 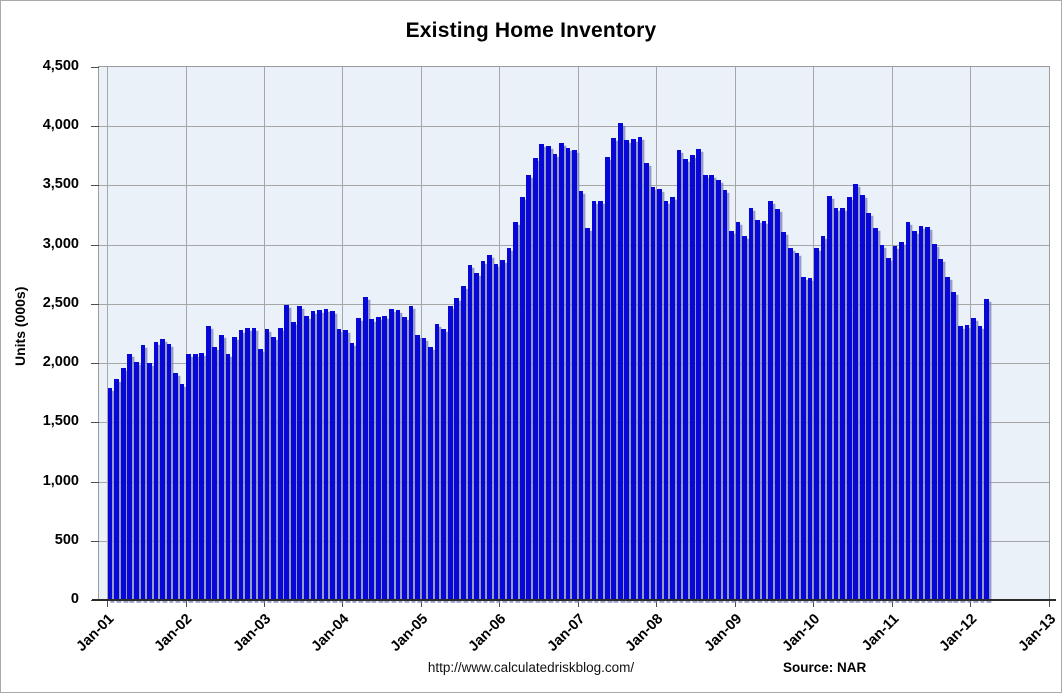 I want to click on y-tick-label: 4,500, so click(x=60, y=66).